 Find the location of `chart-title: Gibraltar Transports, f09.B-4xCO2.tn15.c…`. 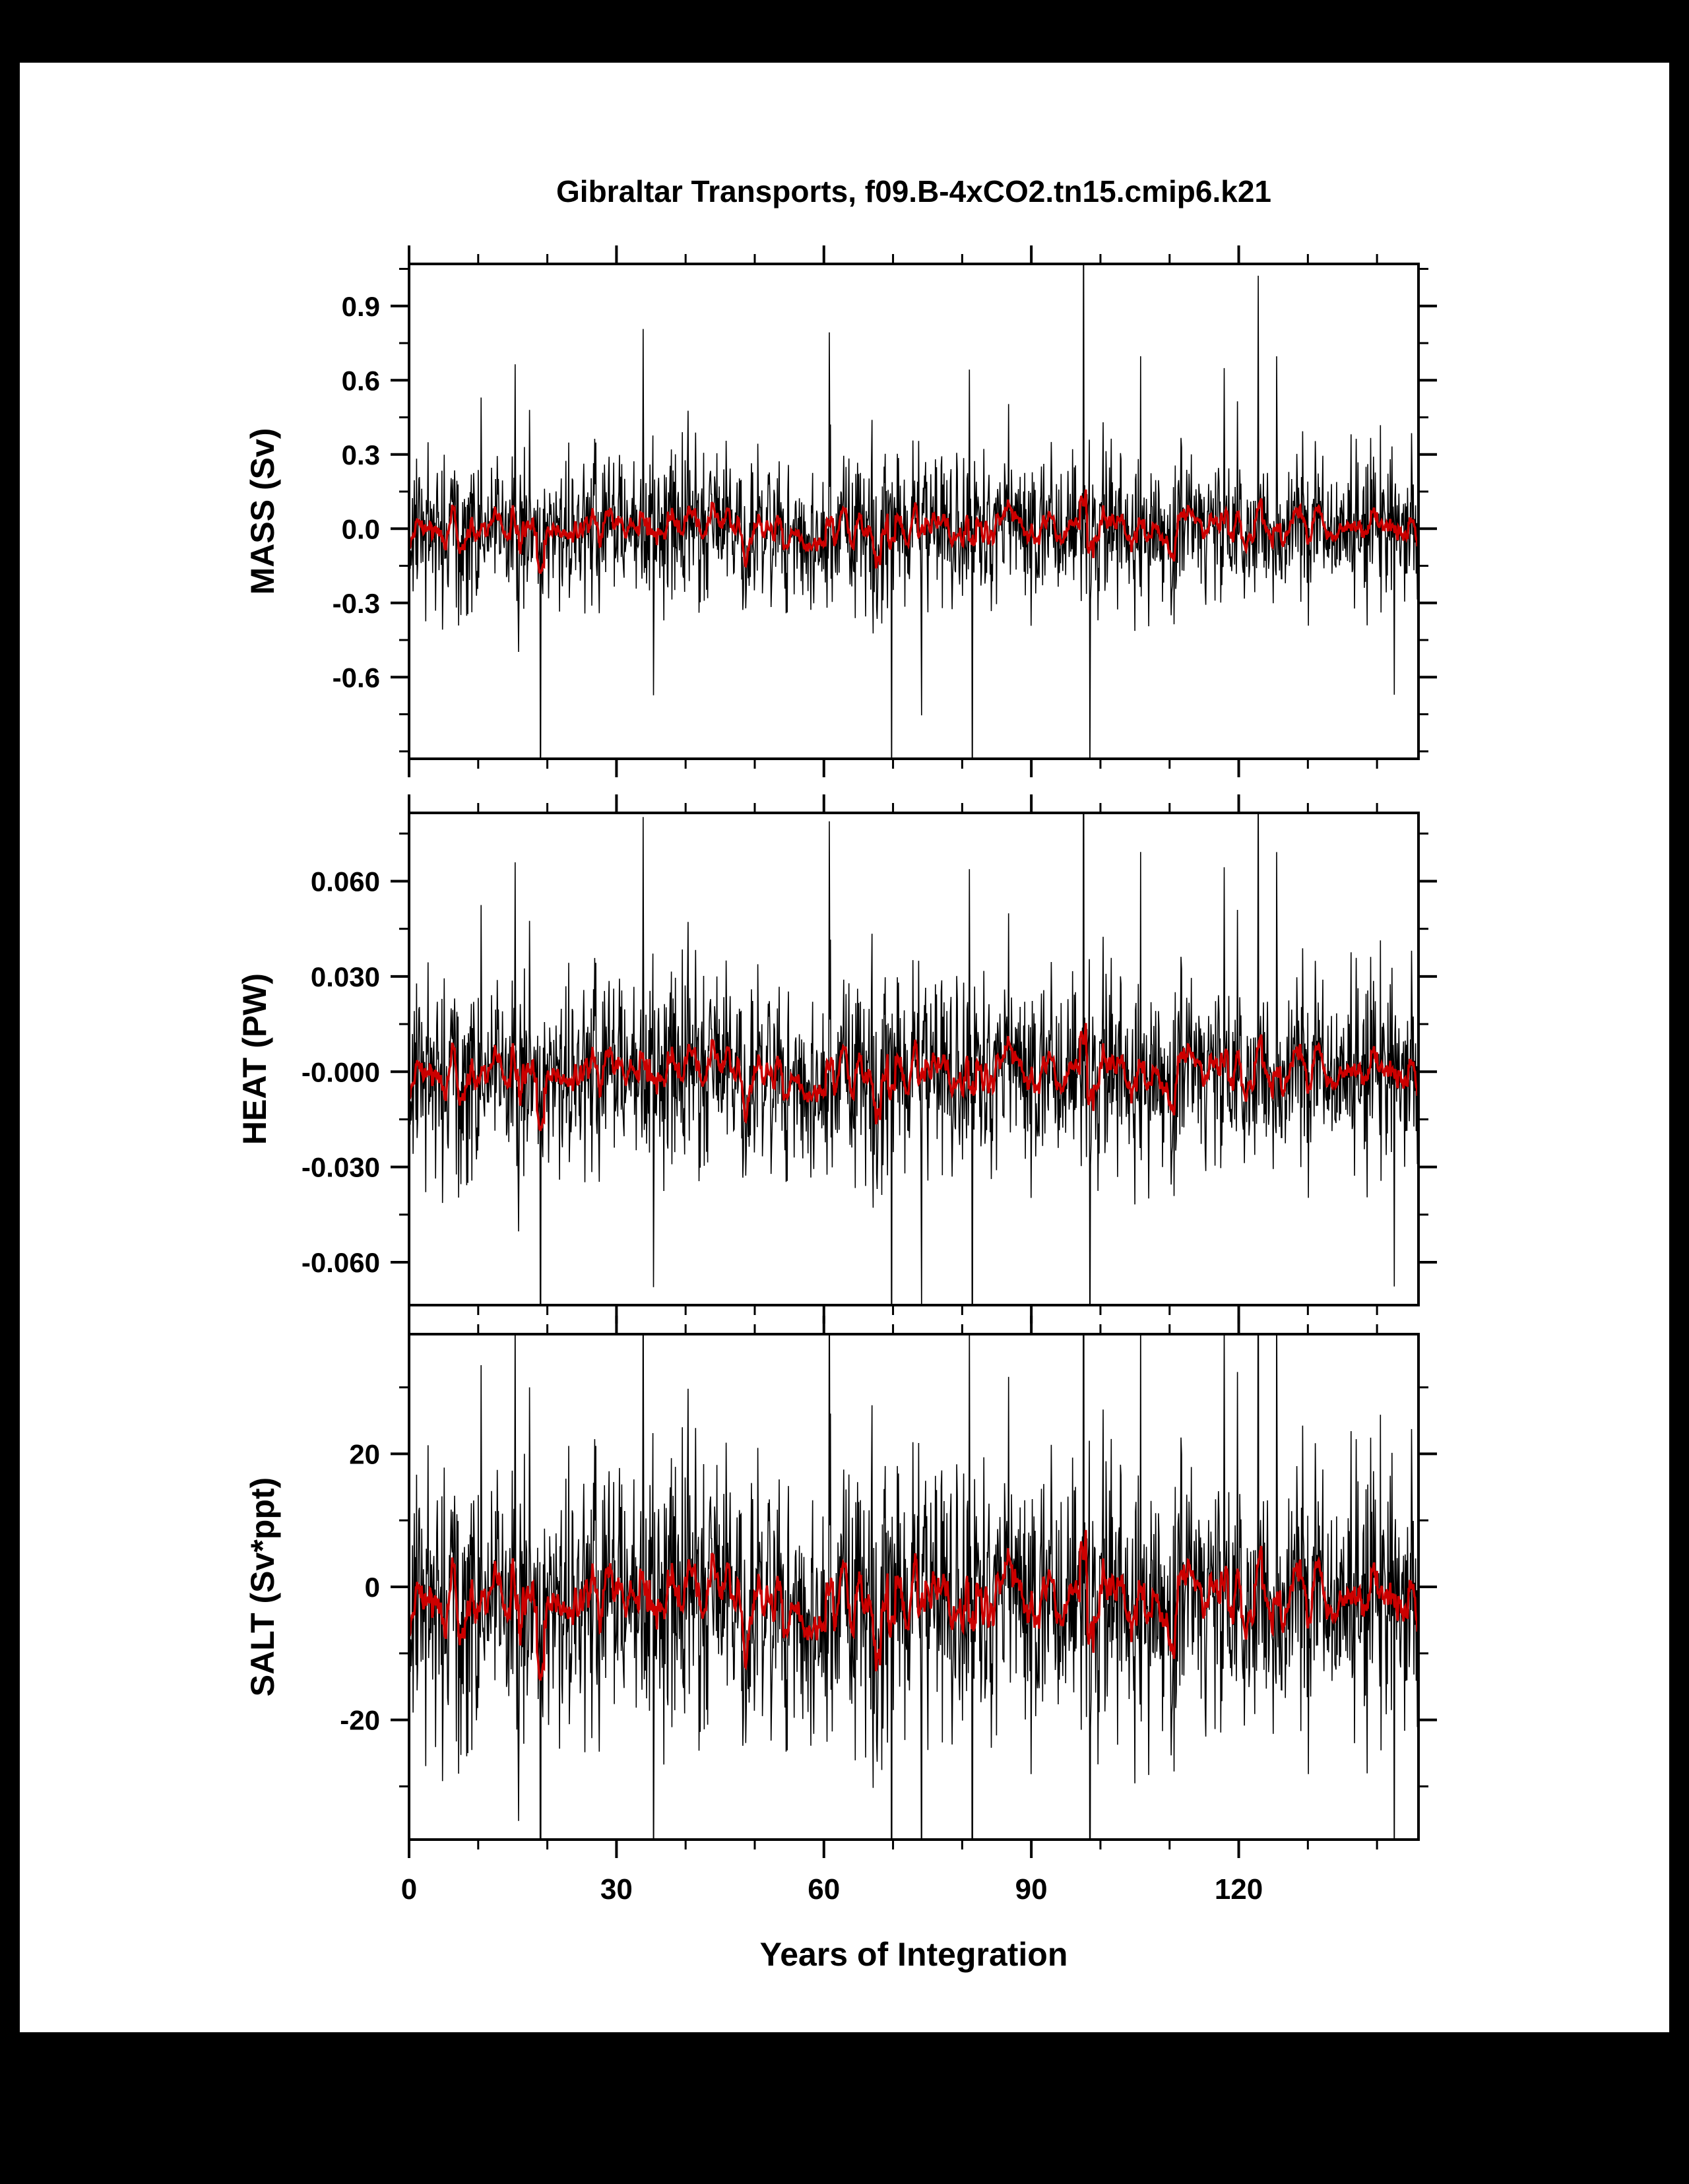

chart-title: Gibraltar Transports, f09.B-4xCO2.tn15.c… is located at coordinates (913, 191).